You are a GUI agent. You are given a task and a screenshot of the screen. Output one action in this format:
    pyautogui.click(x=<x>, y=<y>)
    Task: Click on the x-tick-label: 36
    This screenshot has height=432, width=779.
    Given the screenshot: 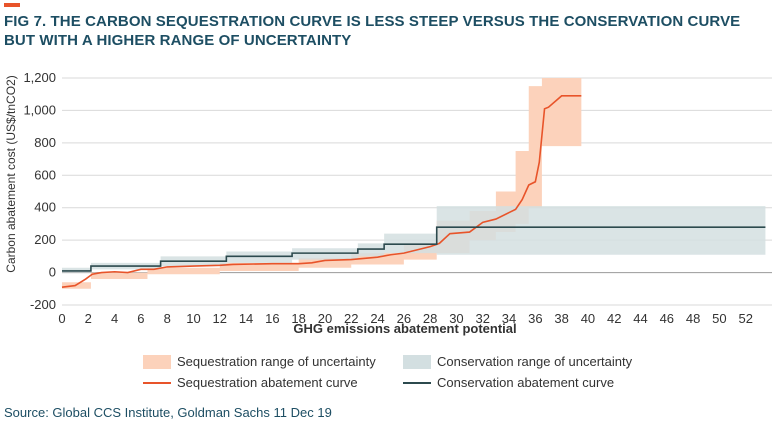 What is the action you would take?
    pyautogui.click(x=535, y=318)
    